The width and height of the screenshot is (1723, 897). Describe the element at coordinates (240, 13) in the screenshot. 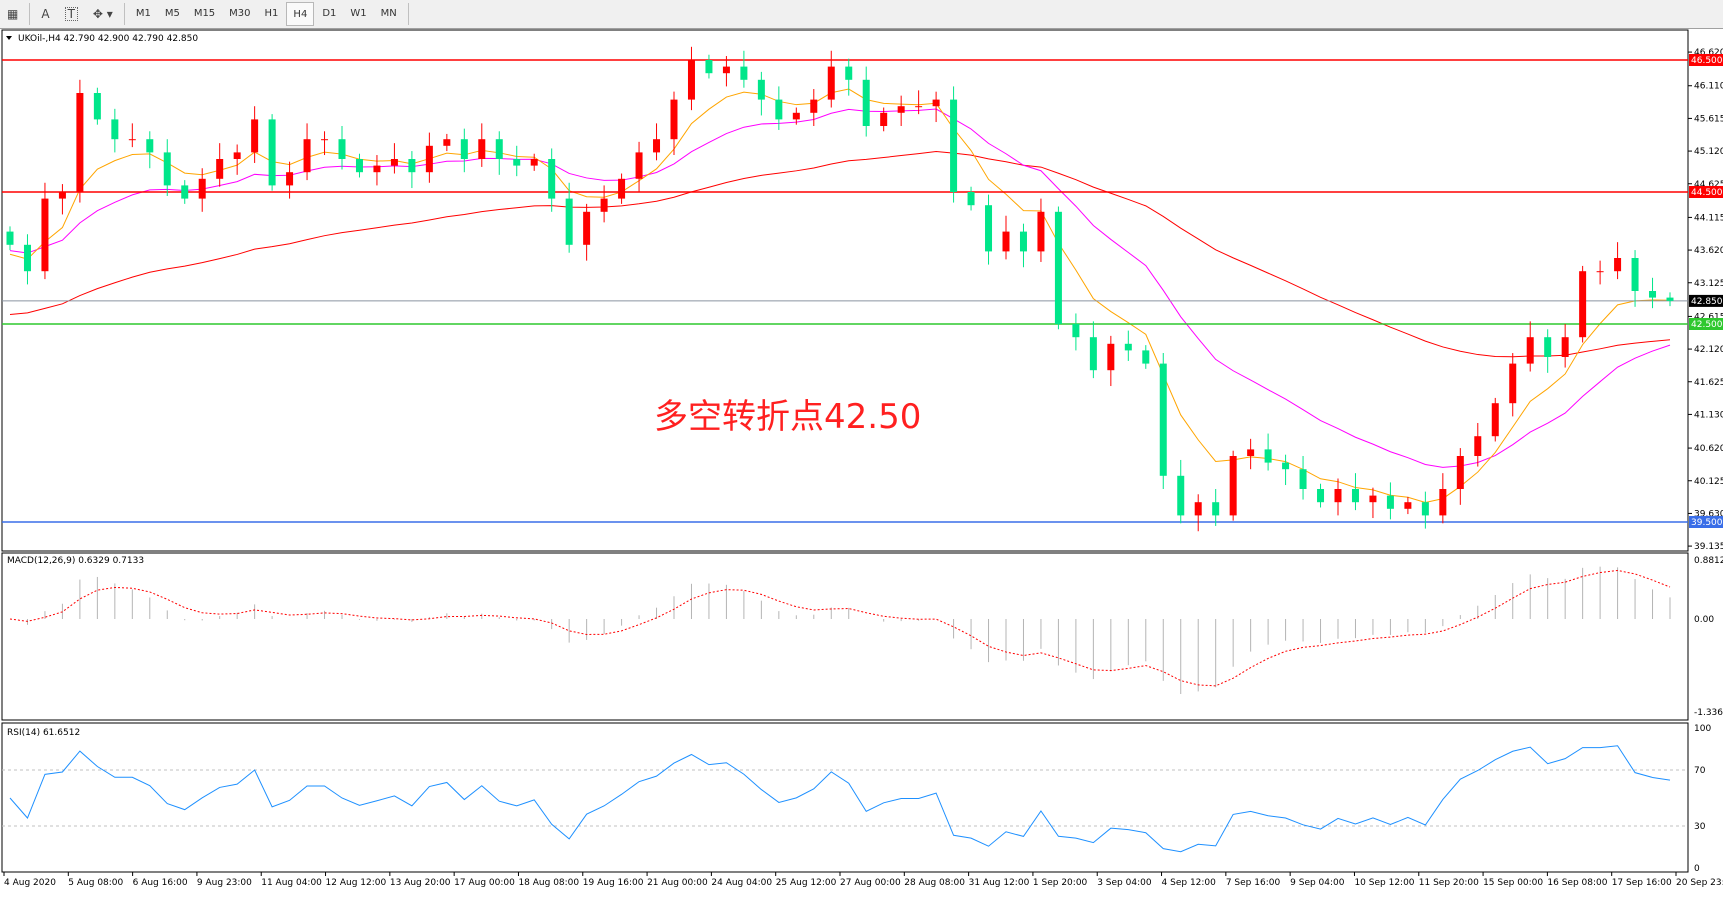

I see `timeframe-m30: M30` at that location.